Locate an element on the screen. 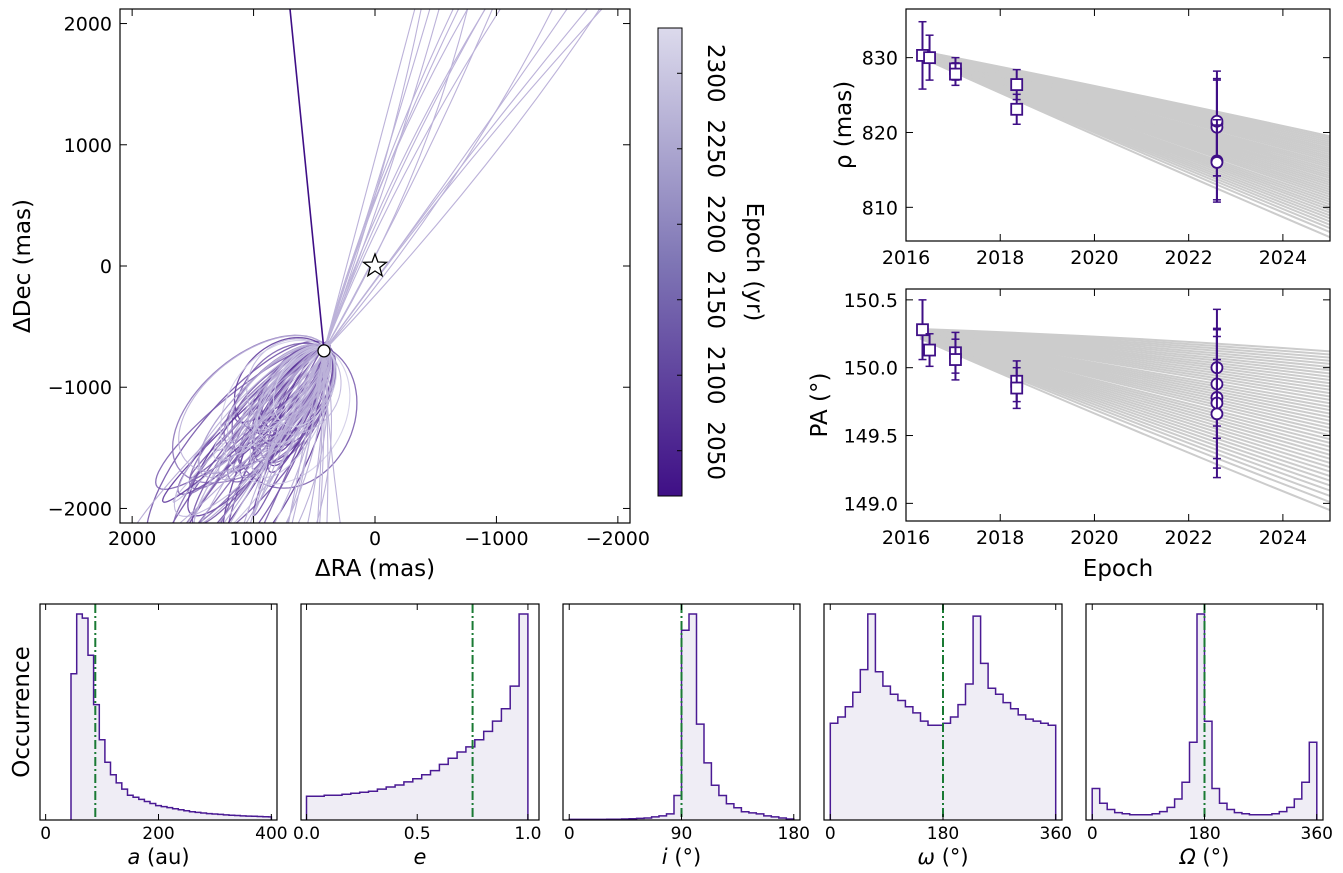  position-angle-circle-marker is located at coordinates (1217, 414).